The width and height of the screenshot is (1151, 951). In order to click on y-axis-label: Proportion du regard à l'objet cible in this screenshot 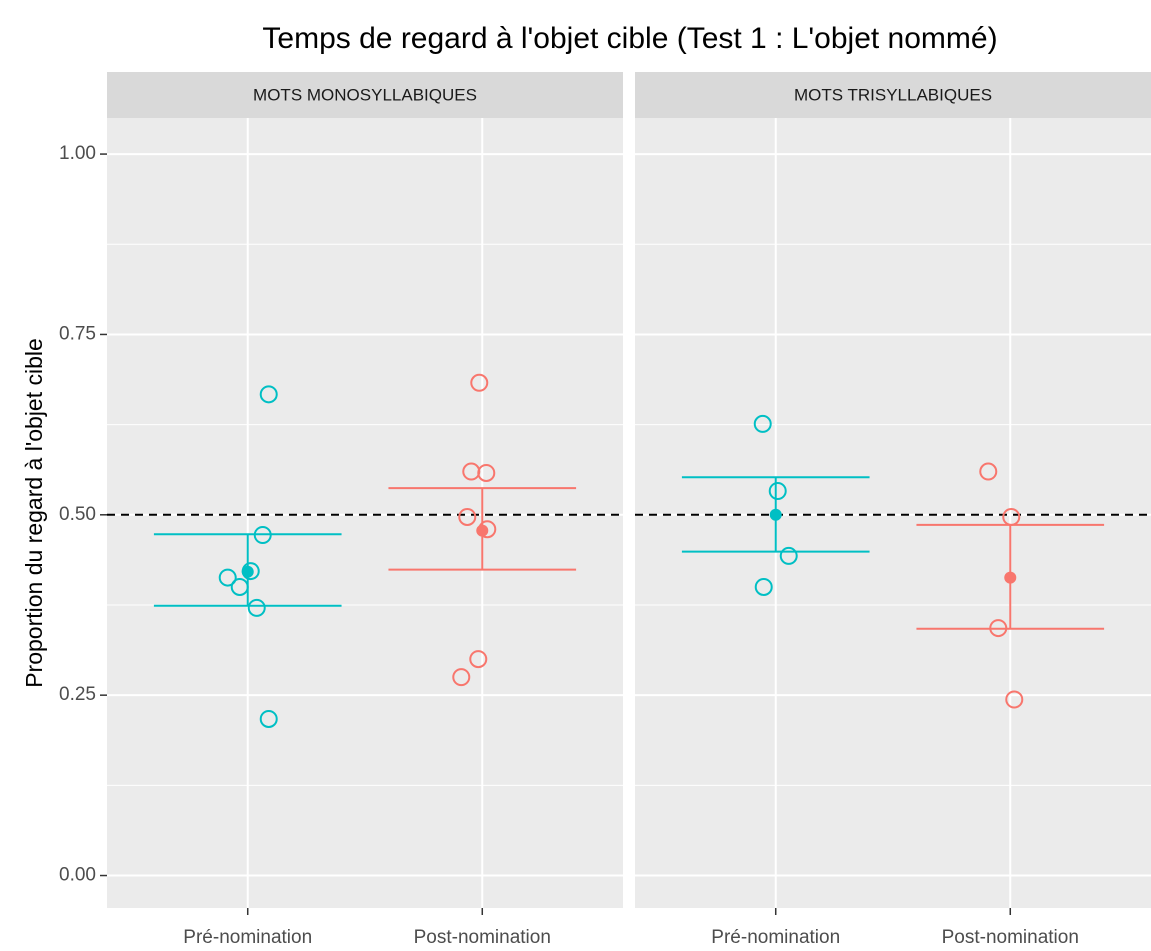, I will do `click(34, 513)`.